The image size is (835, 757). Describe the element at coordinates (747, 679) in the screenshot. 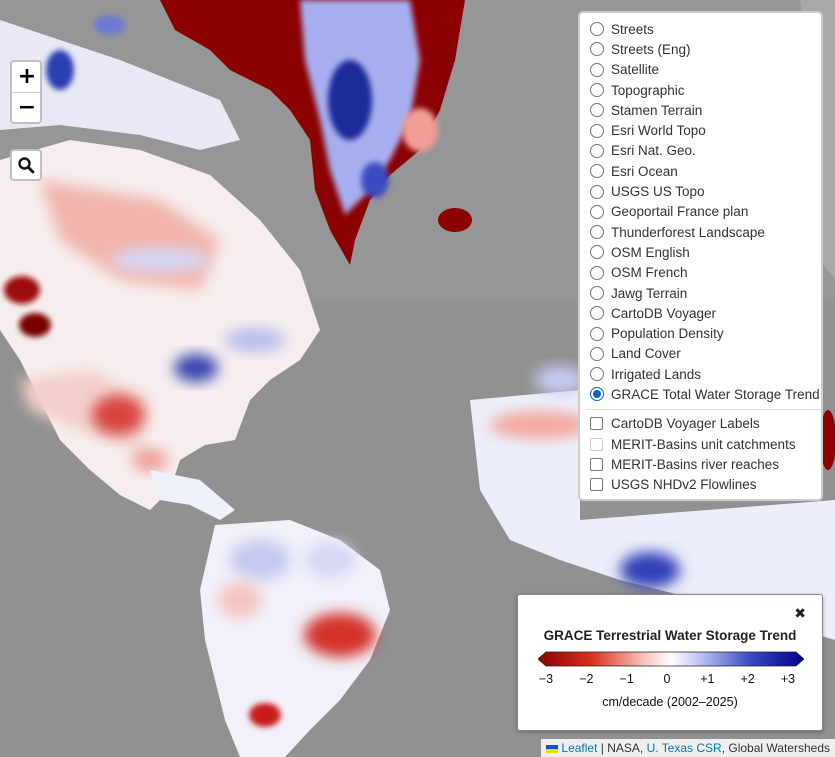

I see `legend-tick-label: +2` at that location.